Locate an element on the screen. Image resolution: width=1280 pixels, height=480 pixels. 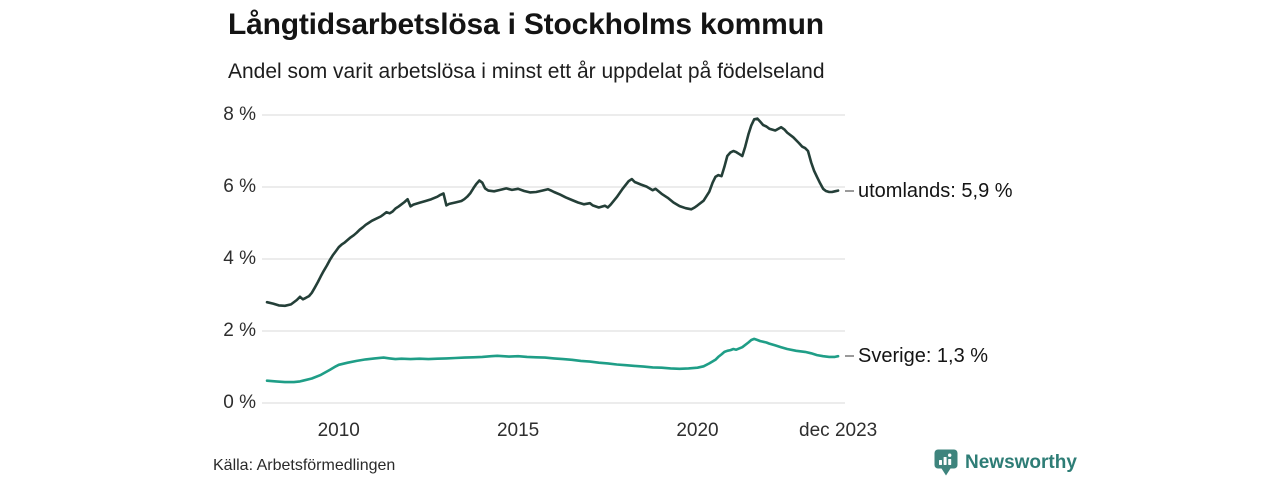
y-tick-label: 8 % is located at coordinates (239, 114).